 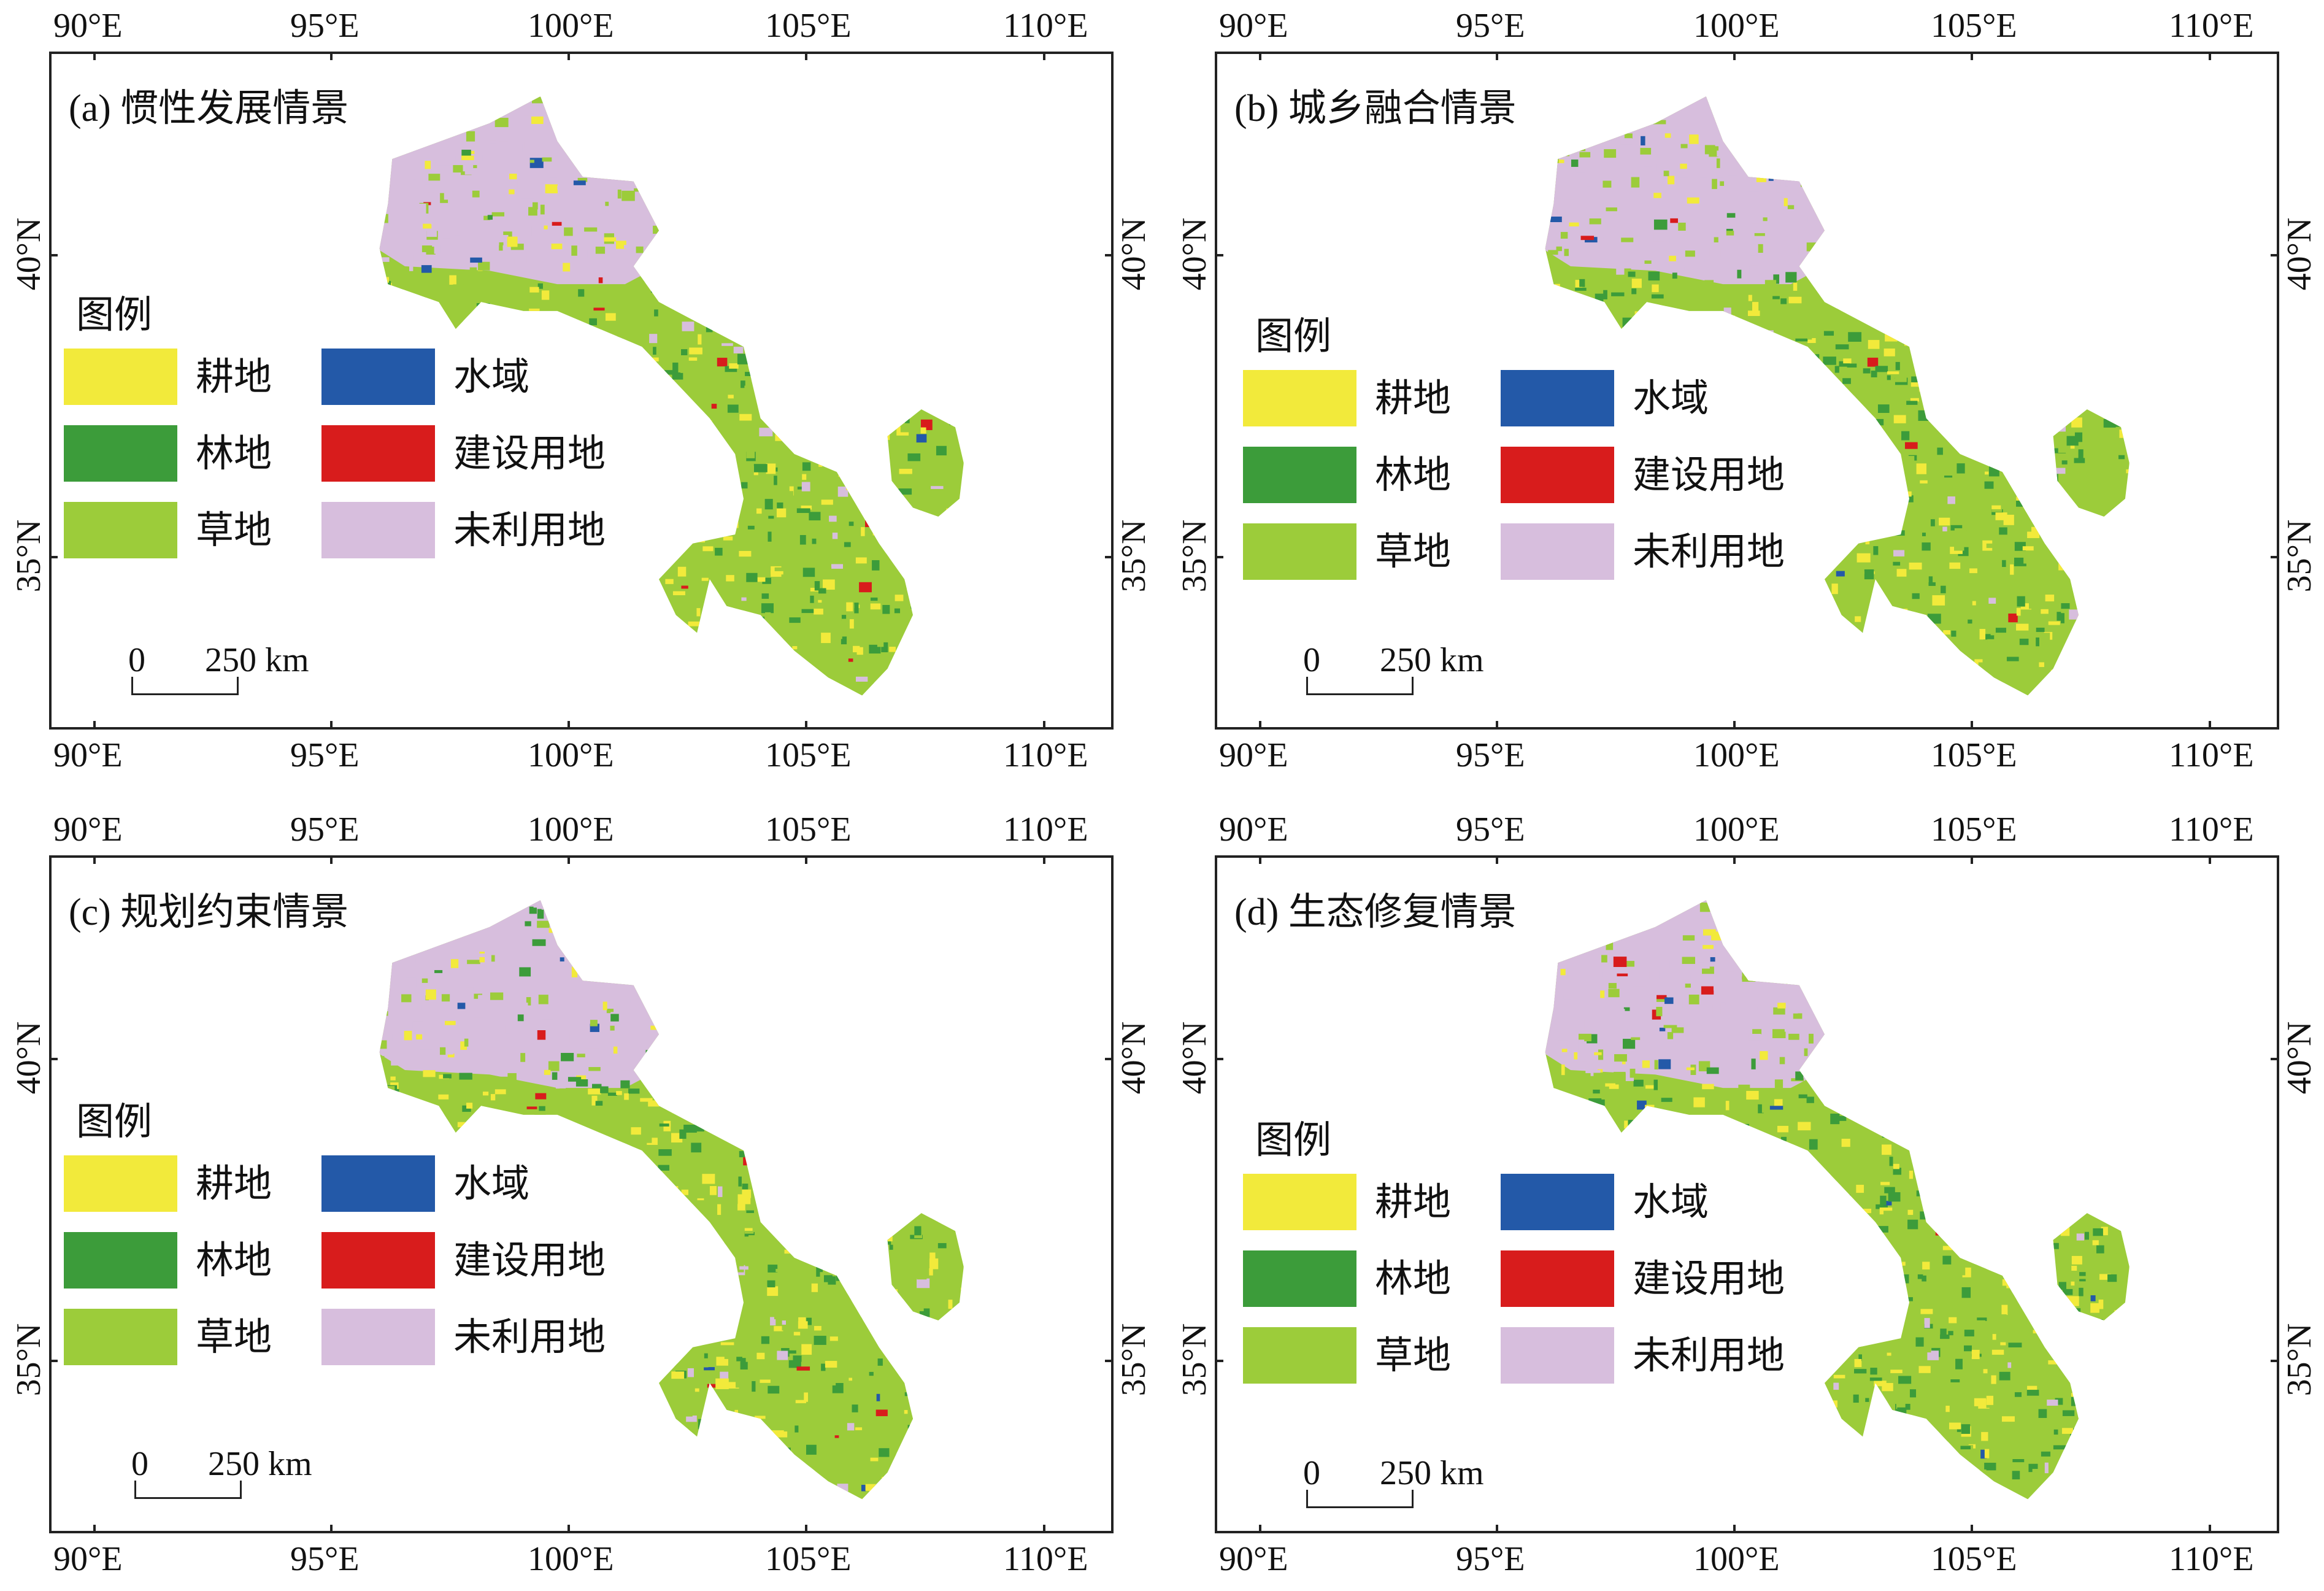 What do you see at coordinates (1253, 26) in the screenshot?
I see `lon-label-top: 90°E` at bounding box center [1253, 26].